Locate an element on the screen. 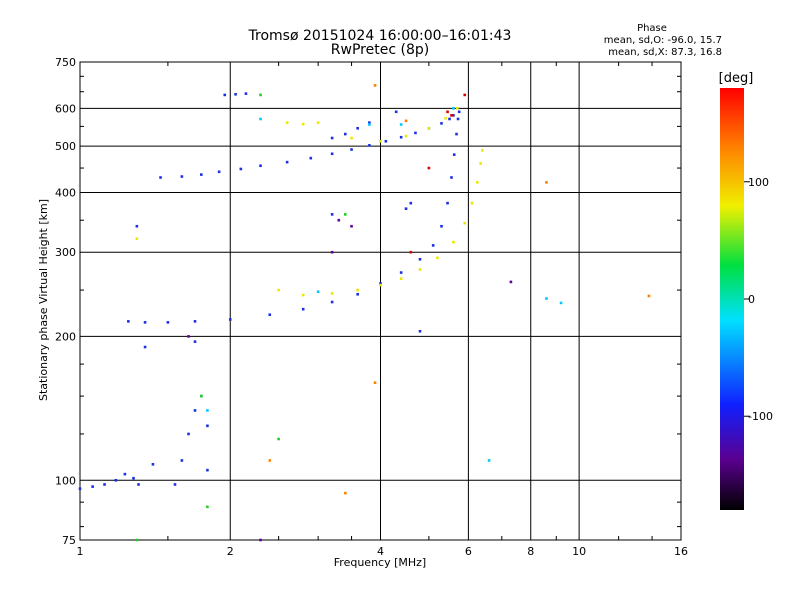  colorbar is located at coordinates (732, 299).